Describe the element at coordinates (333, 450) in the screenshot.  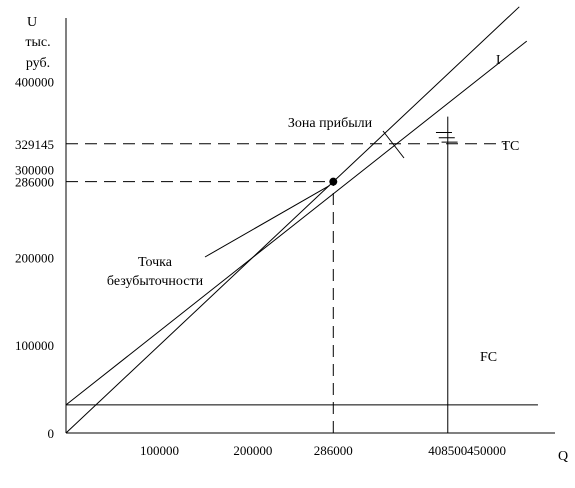
I see `x-tick-label: 286000` at that location.